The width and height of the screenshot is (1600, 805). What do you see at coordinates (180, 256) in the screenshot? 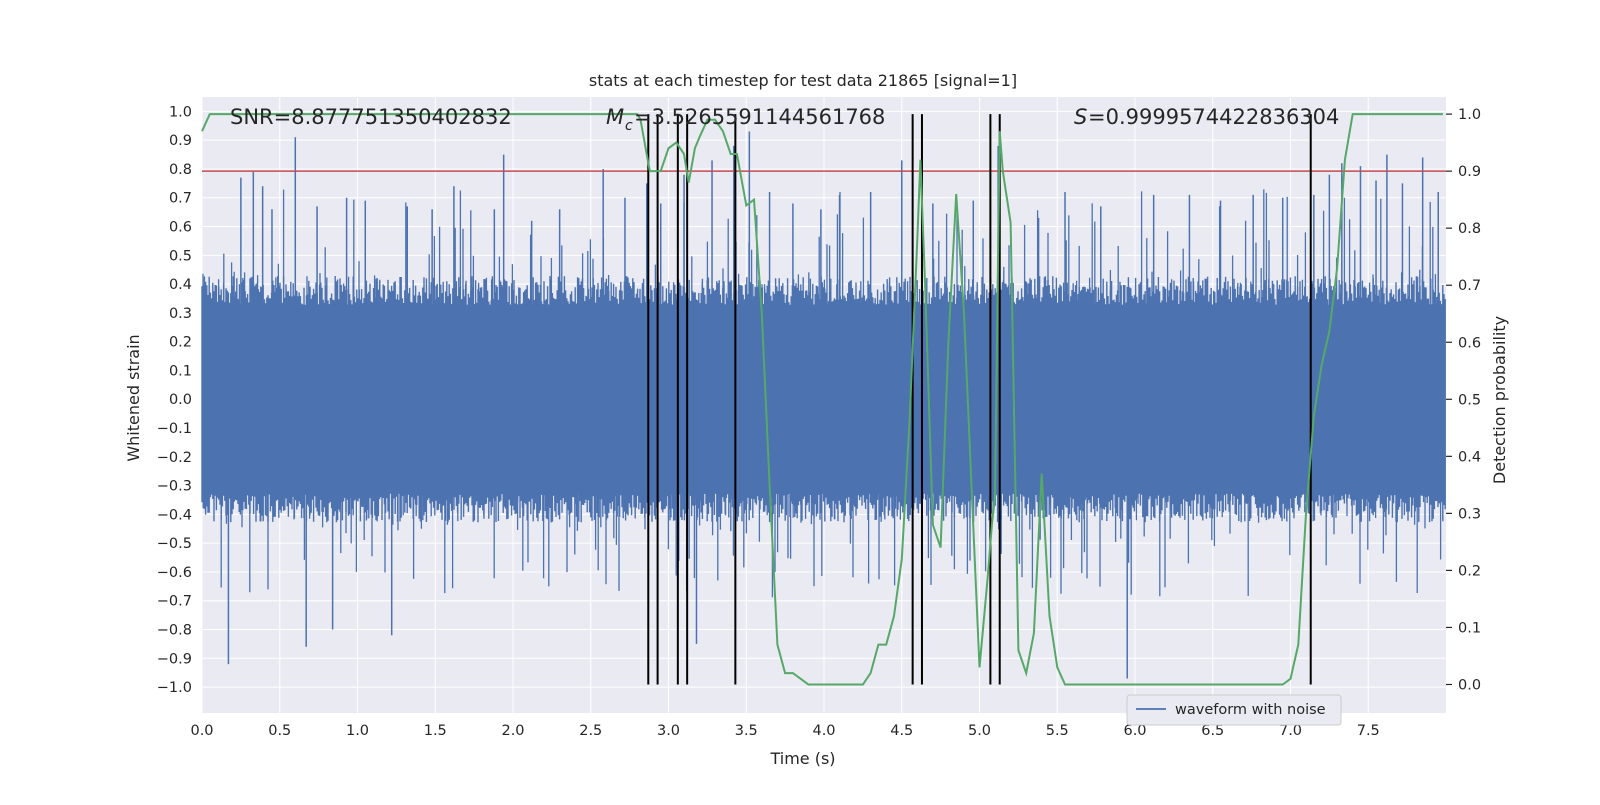
I see `y-left-tick-label: 0.5` at bounding box center [180, 256].